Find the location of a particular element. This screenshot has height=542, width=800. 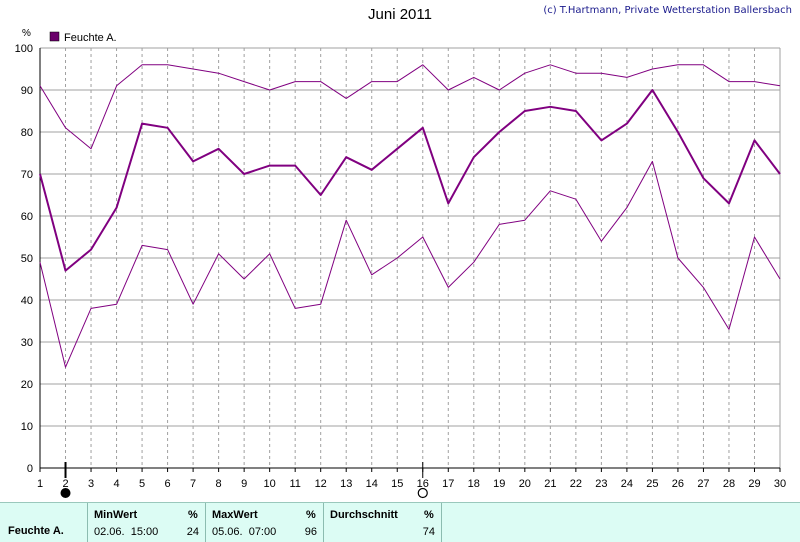

y-tick-label: 20 is located at coordinates (27, 385).